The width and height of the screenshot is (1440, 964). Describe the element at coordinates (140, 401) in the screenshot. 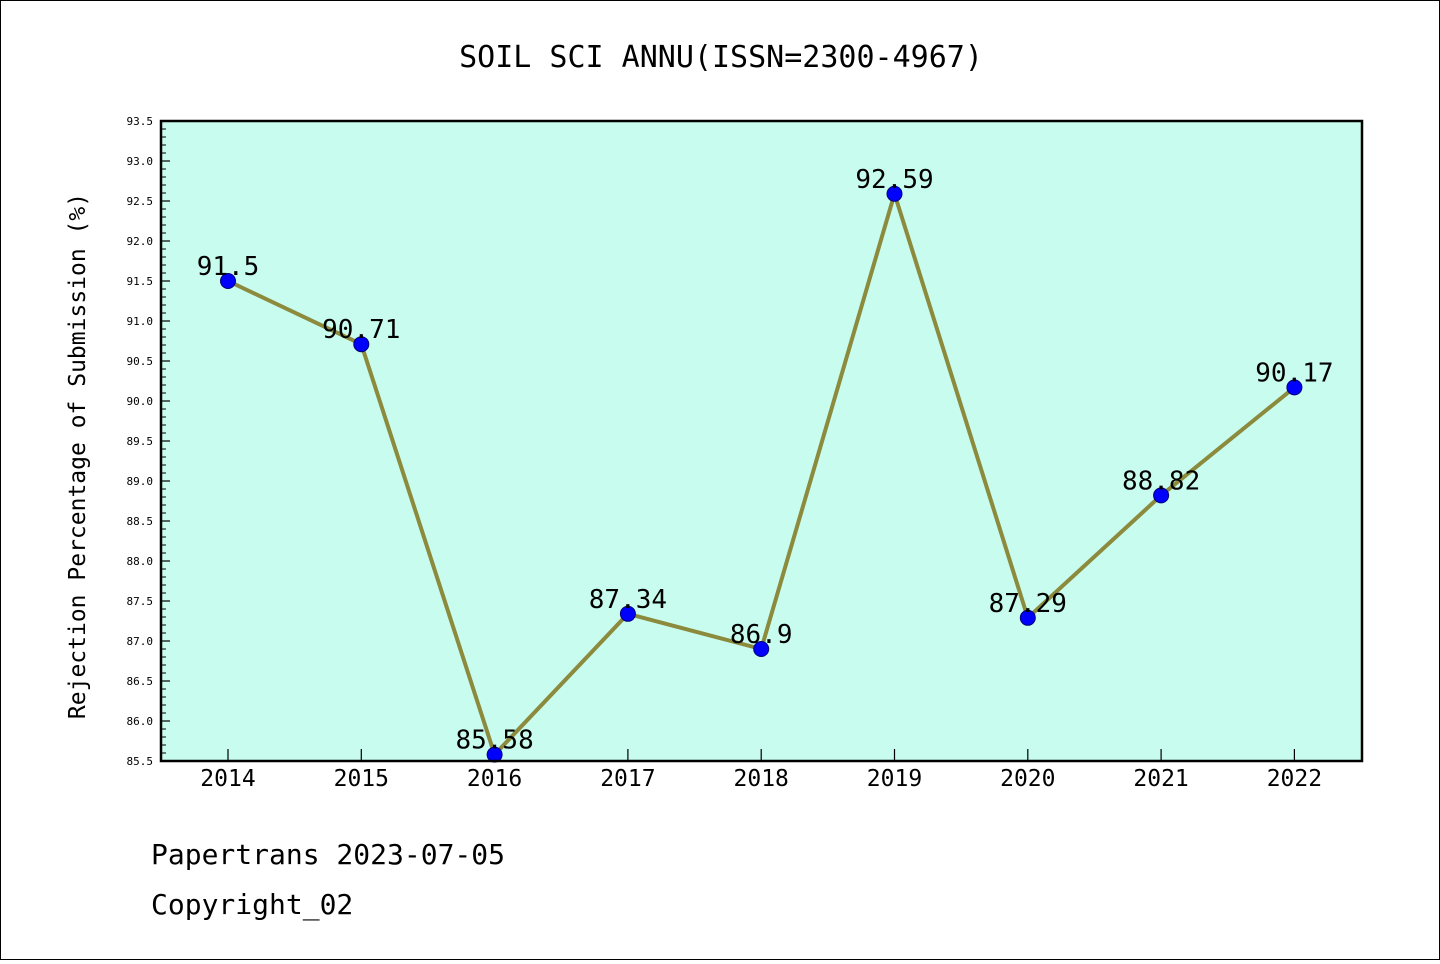

I see `y-tick-label: 90.0` at that location.